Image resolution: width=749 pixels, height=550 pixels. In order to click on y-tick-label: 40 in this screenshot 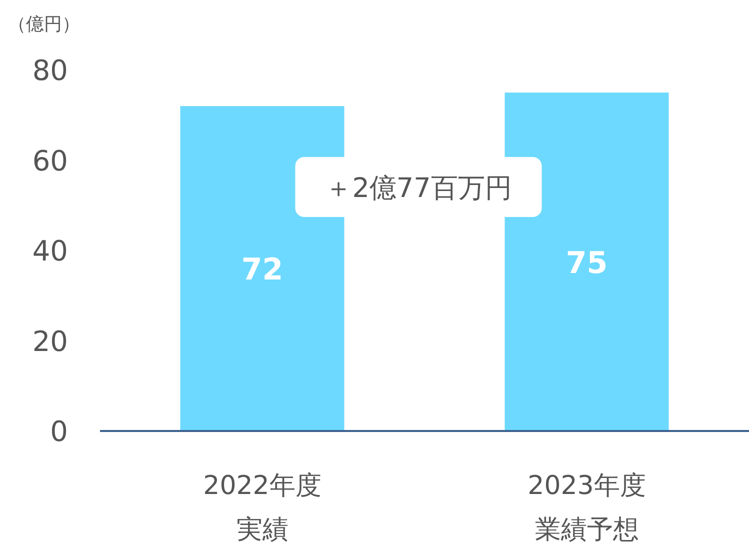, I will do `click(50, 251)`.